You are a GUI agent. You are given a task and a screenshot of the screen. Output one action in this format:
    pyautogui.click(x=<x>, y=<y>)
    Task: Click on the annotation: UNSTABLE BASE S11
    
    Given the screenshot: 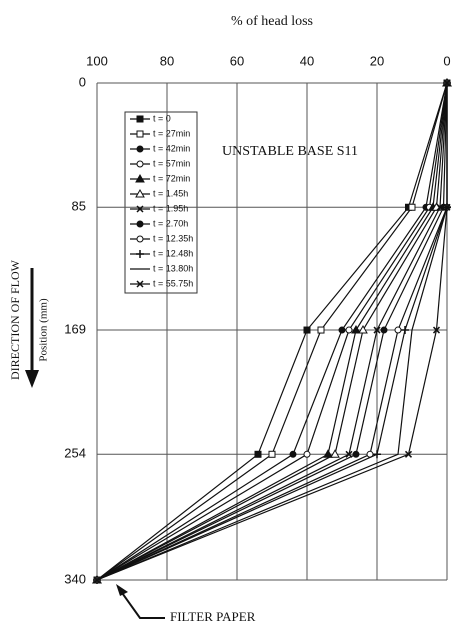 What is the action you would take?
    pyautogui.click(x=290, y=151)
    